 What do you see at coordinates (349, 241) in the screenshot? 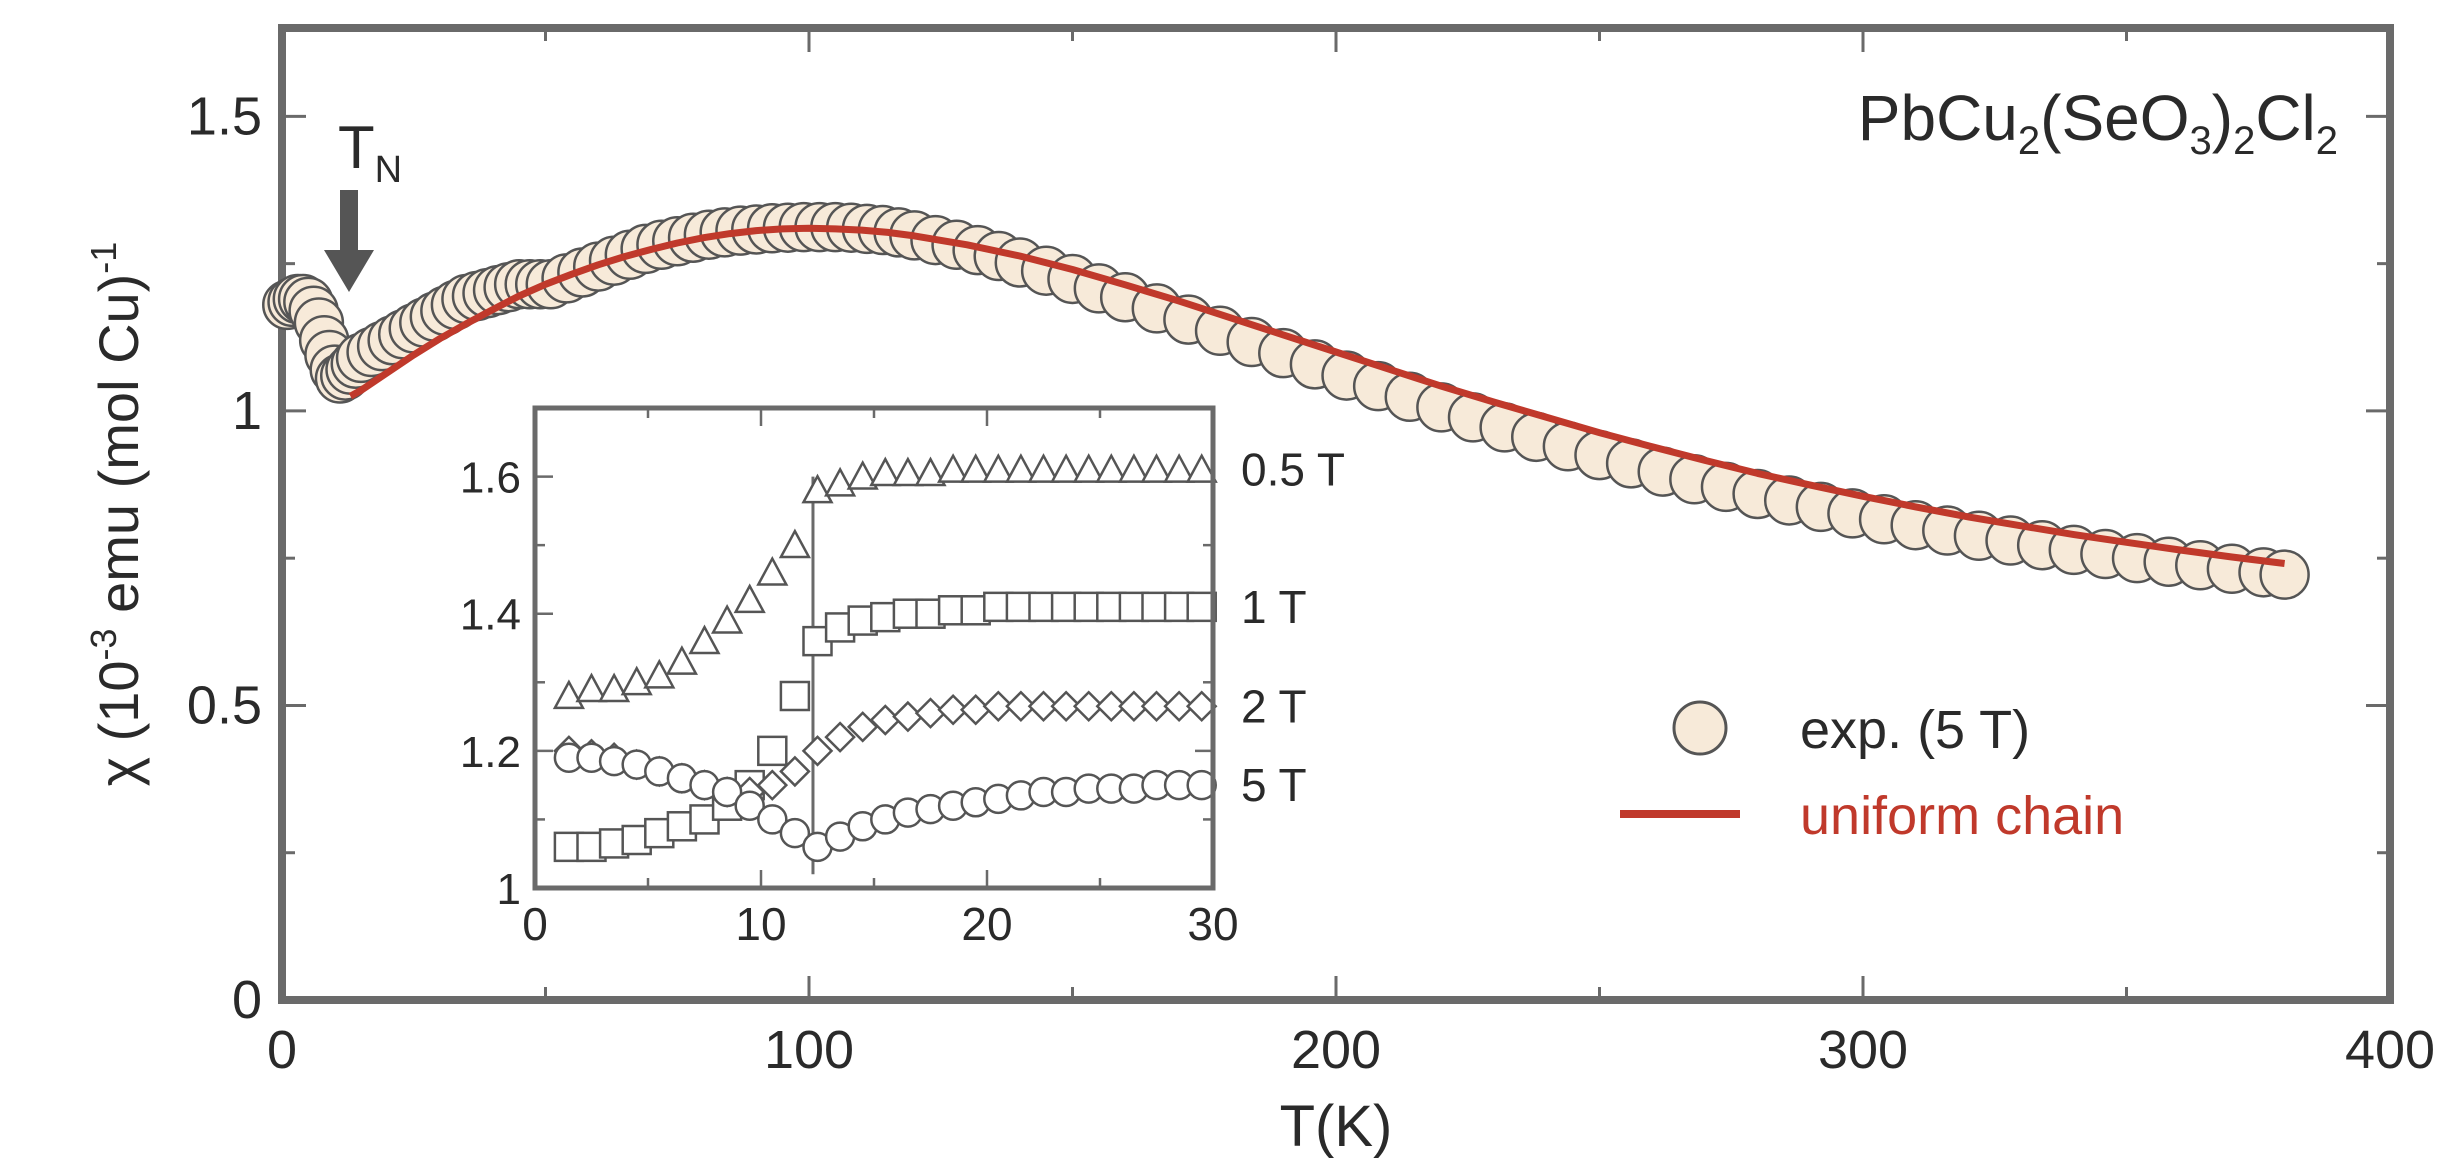
I see `tn-arrow-icon` at bounding box center [349, 241].